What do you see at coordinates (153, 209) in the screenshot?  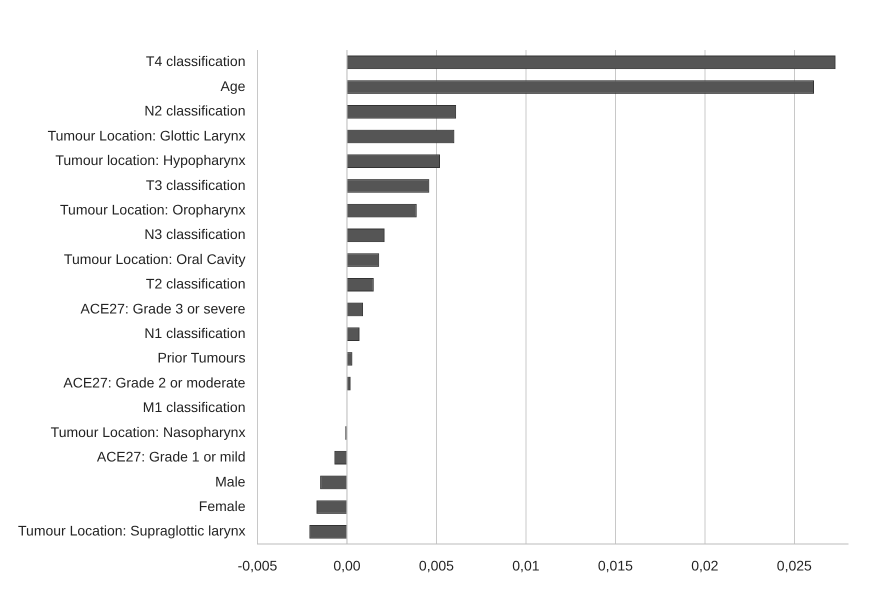 I see `y-tick-label: Tumour Location: Oropharynx` at bounding box center [153, 209].